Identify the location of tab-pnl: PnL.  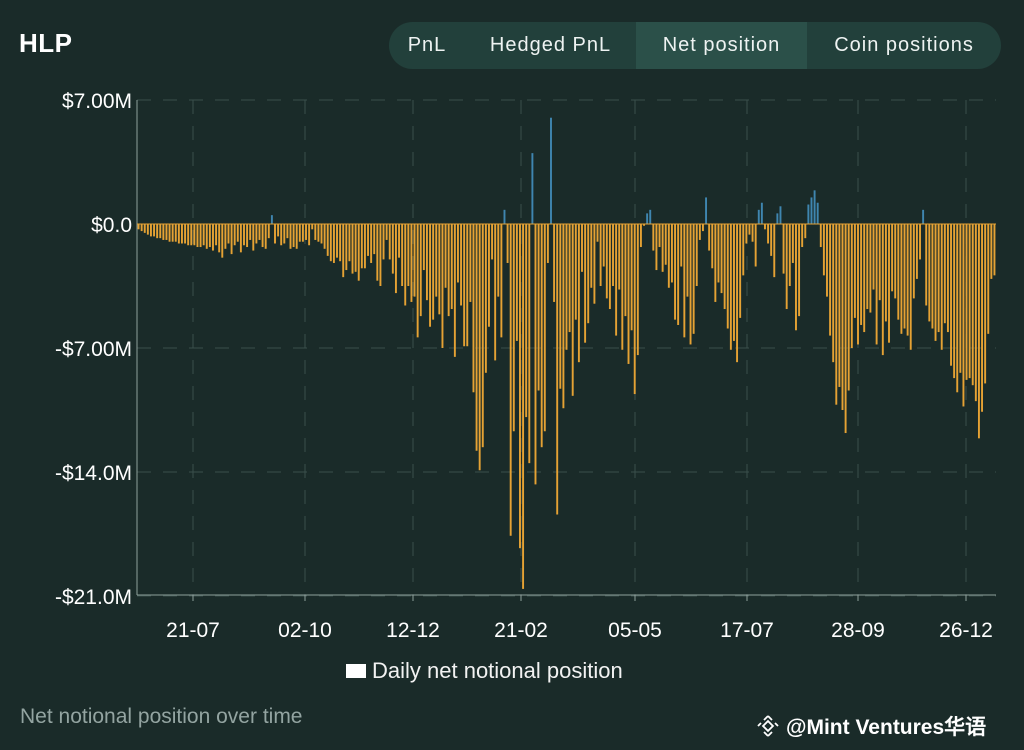
(427, 45).